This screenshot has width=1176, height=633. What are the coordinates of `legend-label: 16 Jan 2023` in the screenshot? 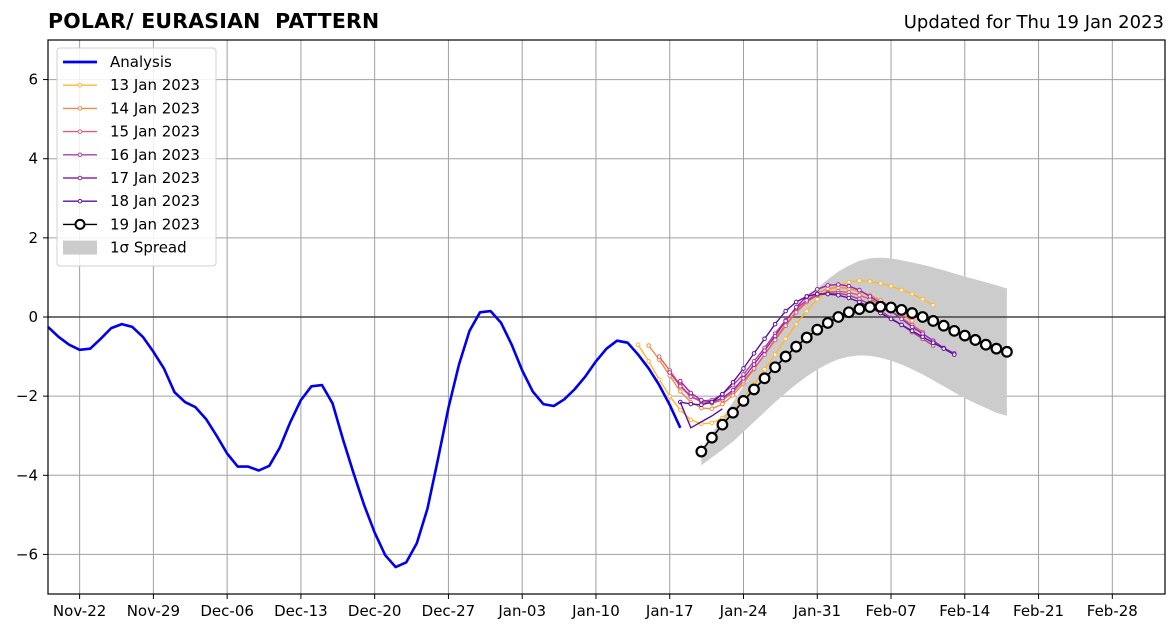 It's located at (155, 155).